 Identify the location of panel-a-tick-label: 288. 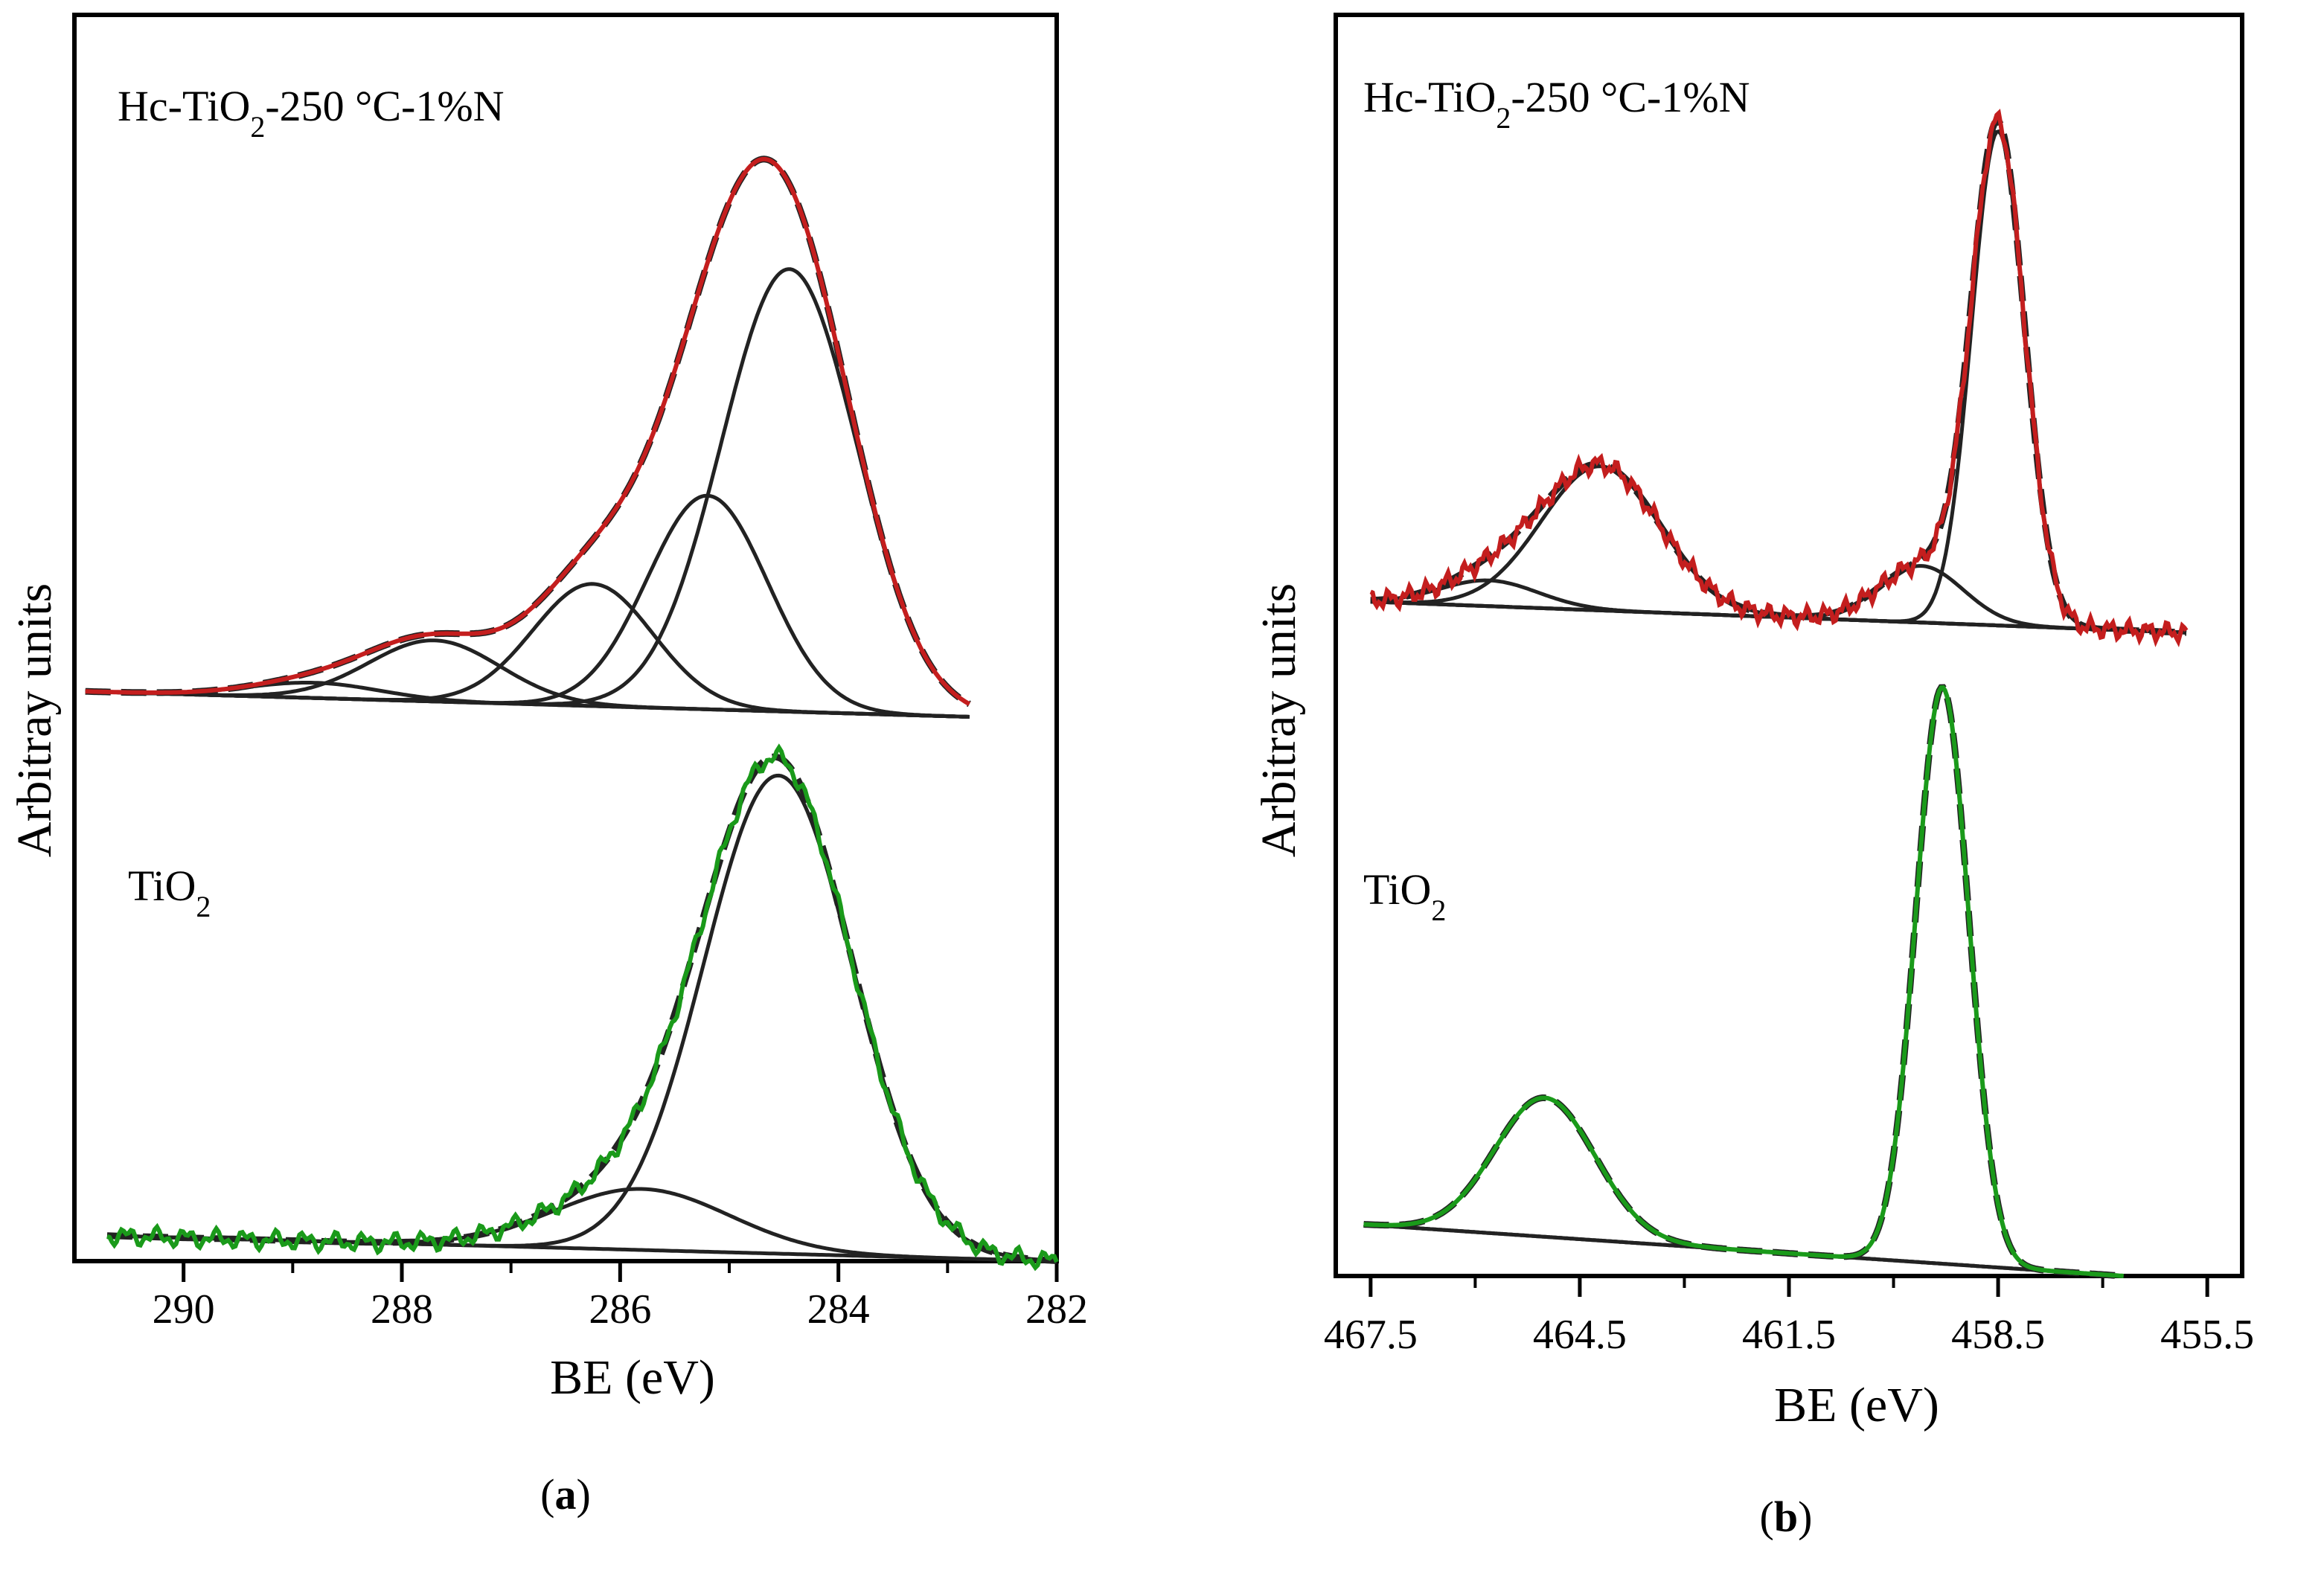
(402, 1309).